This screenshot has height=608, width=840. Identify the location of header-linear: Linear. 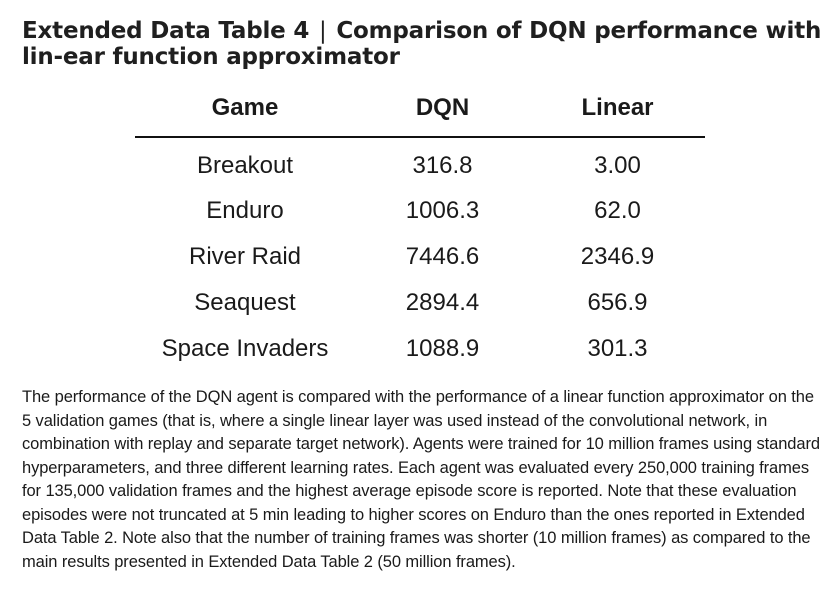
(617, 113).